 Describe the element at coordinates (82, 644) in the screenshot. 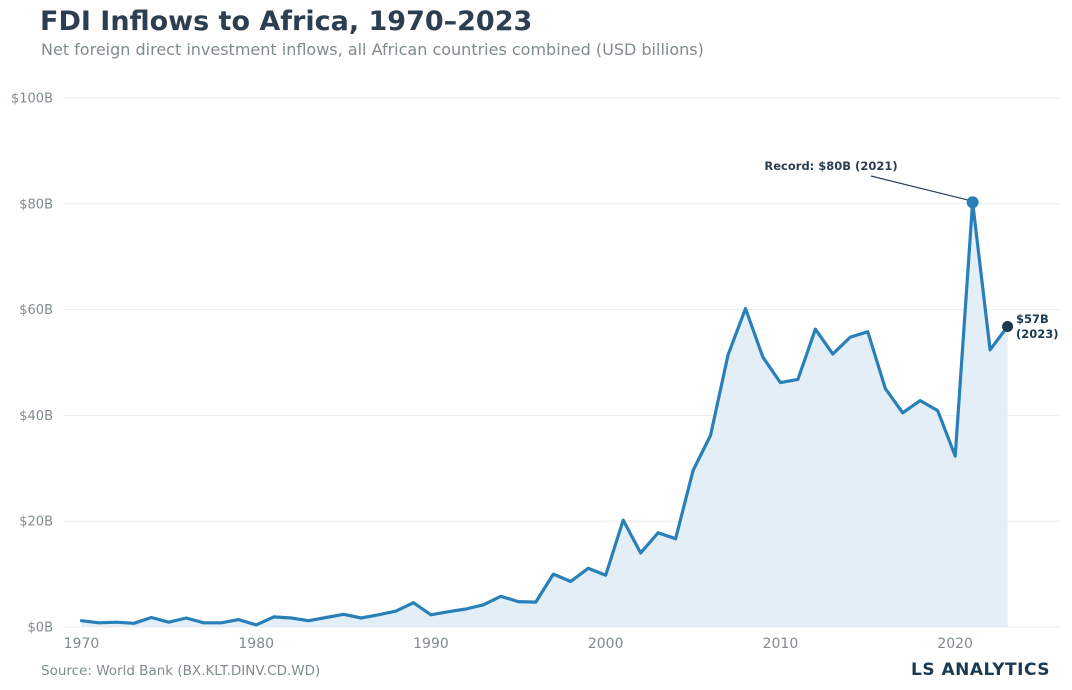

I see `x-tick-label: 1970` at that location.